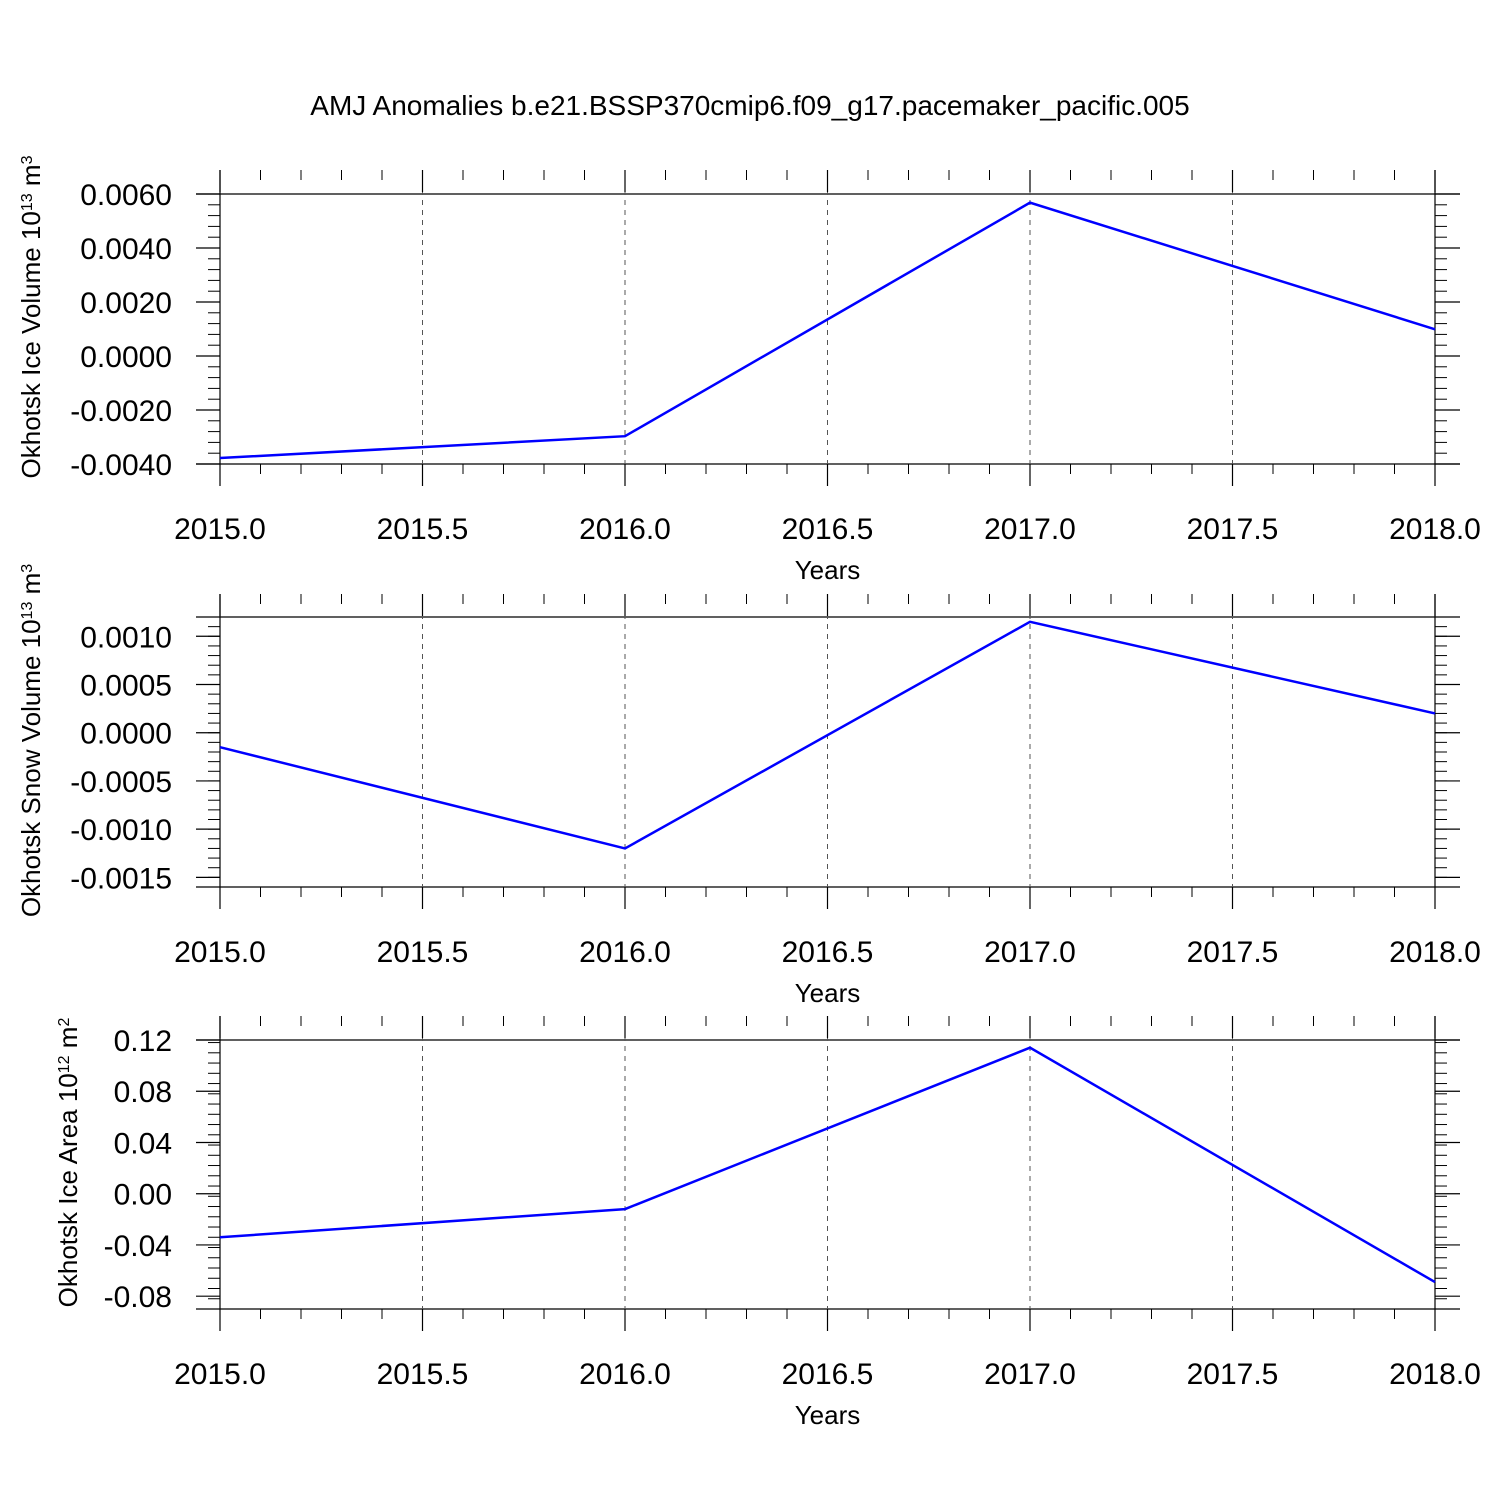 Image resolution: width=1500 pixels, height=1500 pixels. Describe the element at coordinates (121, 878) in the screenshot. I see `y-tick-label: -0.0015` at that location.